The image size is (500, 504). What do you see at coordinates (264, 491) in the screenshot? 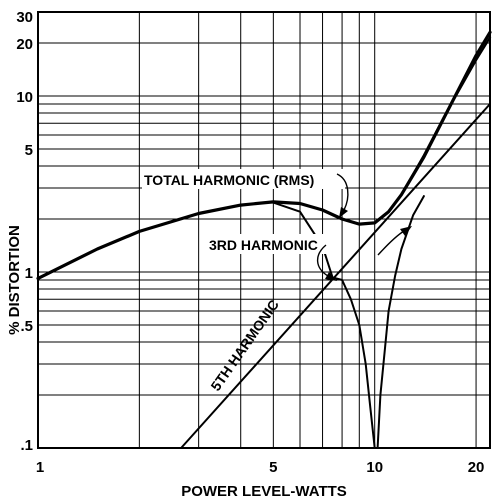
I see `x-axis-label: POWER LEVEL-WATTS` at bounding box center [264, 491].